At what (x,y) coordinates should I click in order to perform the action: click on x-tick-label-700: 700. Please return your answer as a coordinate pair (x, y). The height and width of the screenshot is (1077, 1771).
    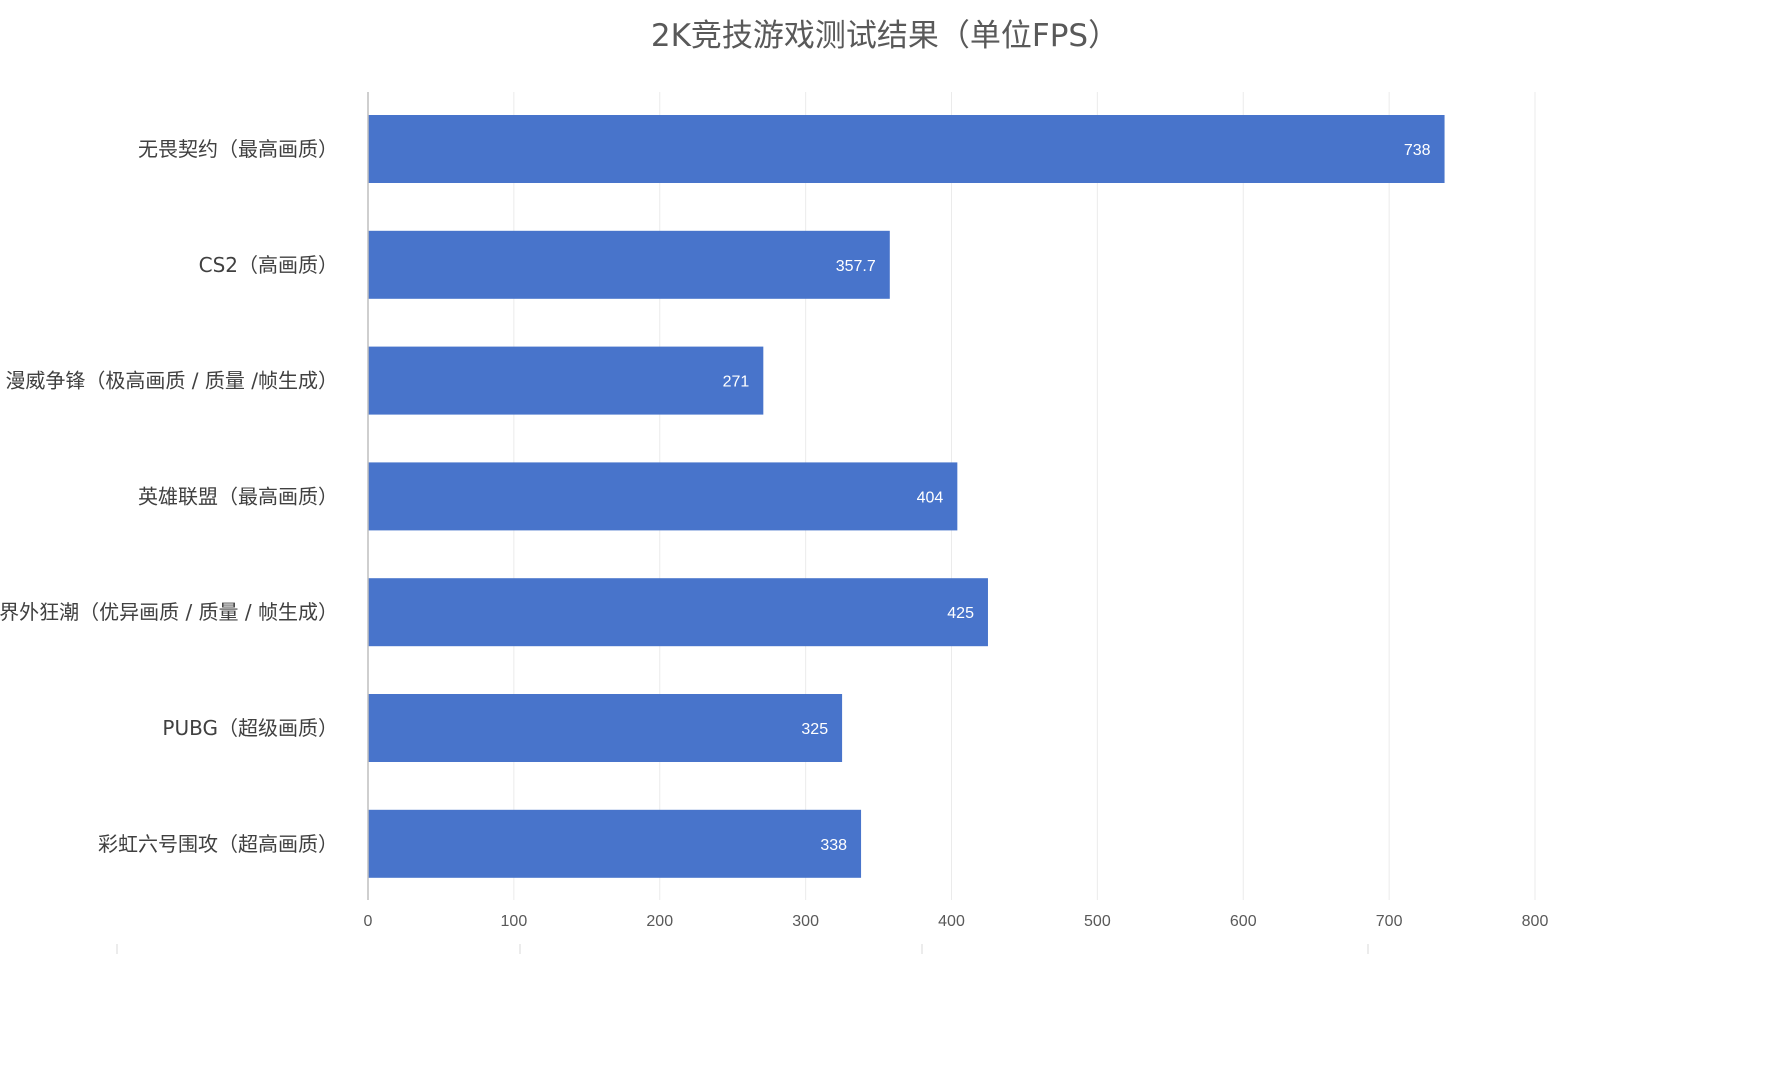
    Looking at the image, I should click on (1389, 921).